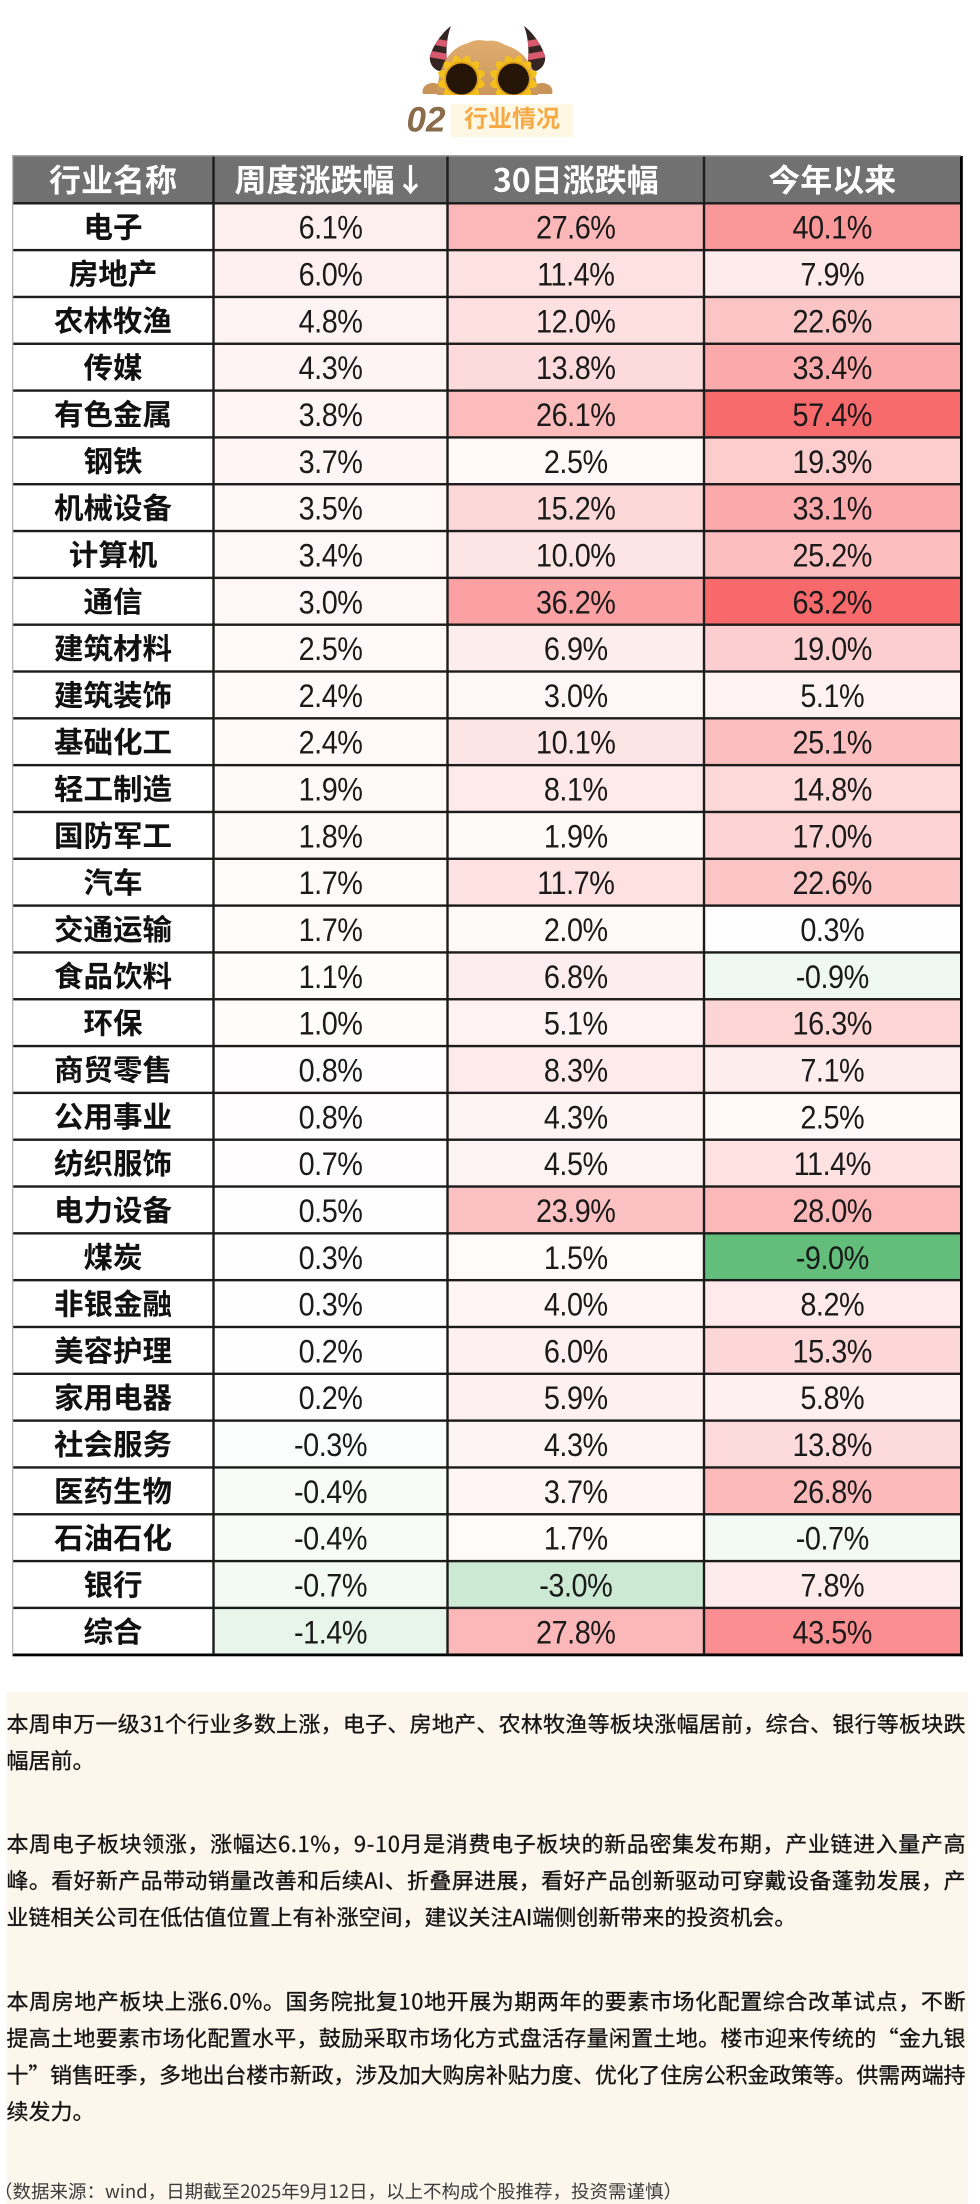 This screenshot has height=2204, width=980. I want to click on svg-text: 43.5%, so click(832, 1632).